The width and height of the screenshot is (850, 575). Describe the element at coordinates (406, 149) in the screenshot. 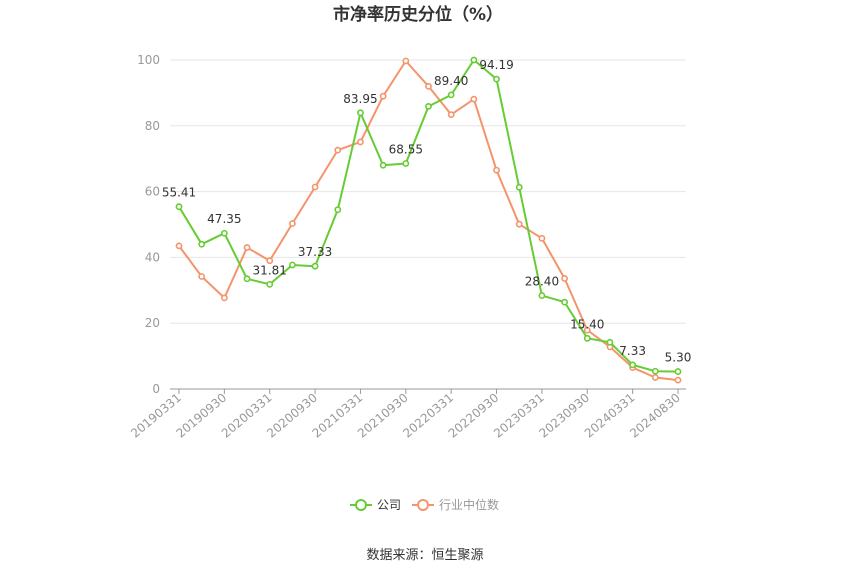

I see `data-label: 68.55` at that location.